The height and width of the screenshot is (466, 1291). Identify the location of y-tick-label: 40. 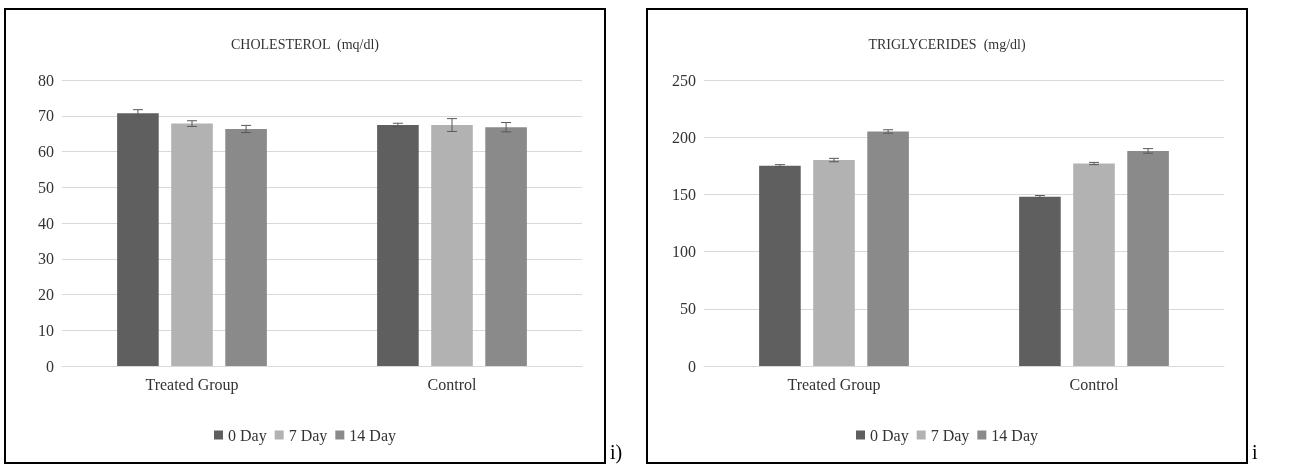
(46, 223).